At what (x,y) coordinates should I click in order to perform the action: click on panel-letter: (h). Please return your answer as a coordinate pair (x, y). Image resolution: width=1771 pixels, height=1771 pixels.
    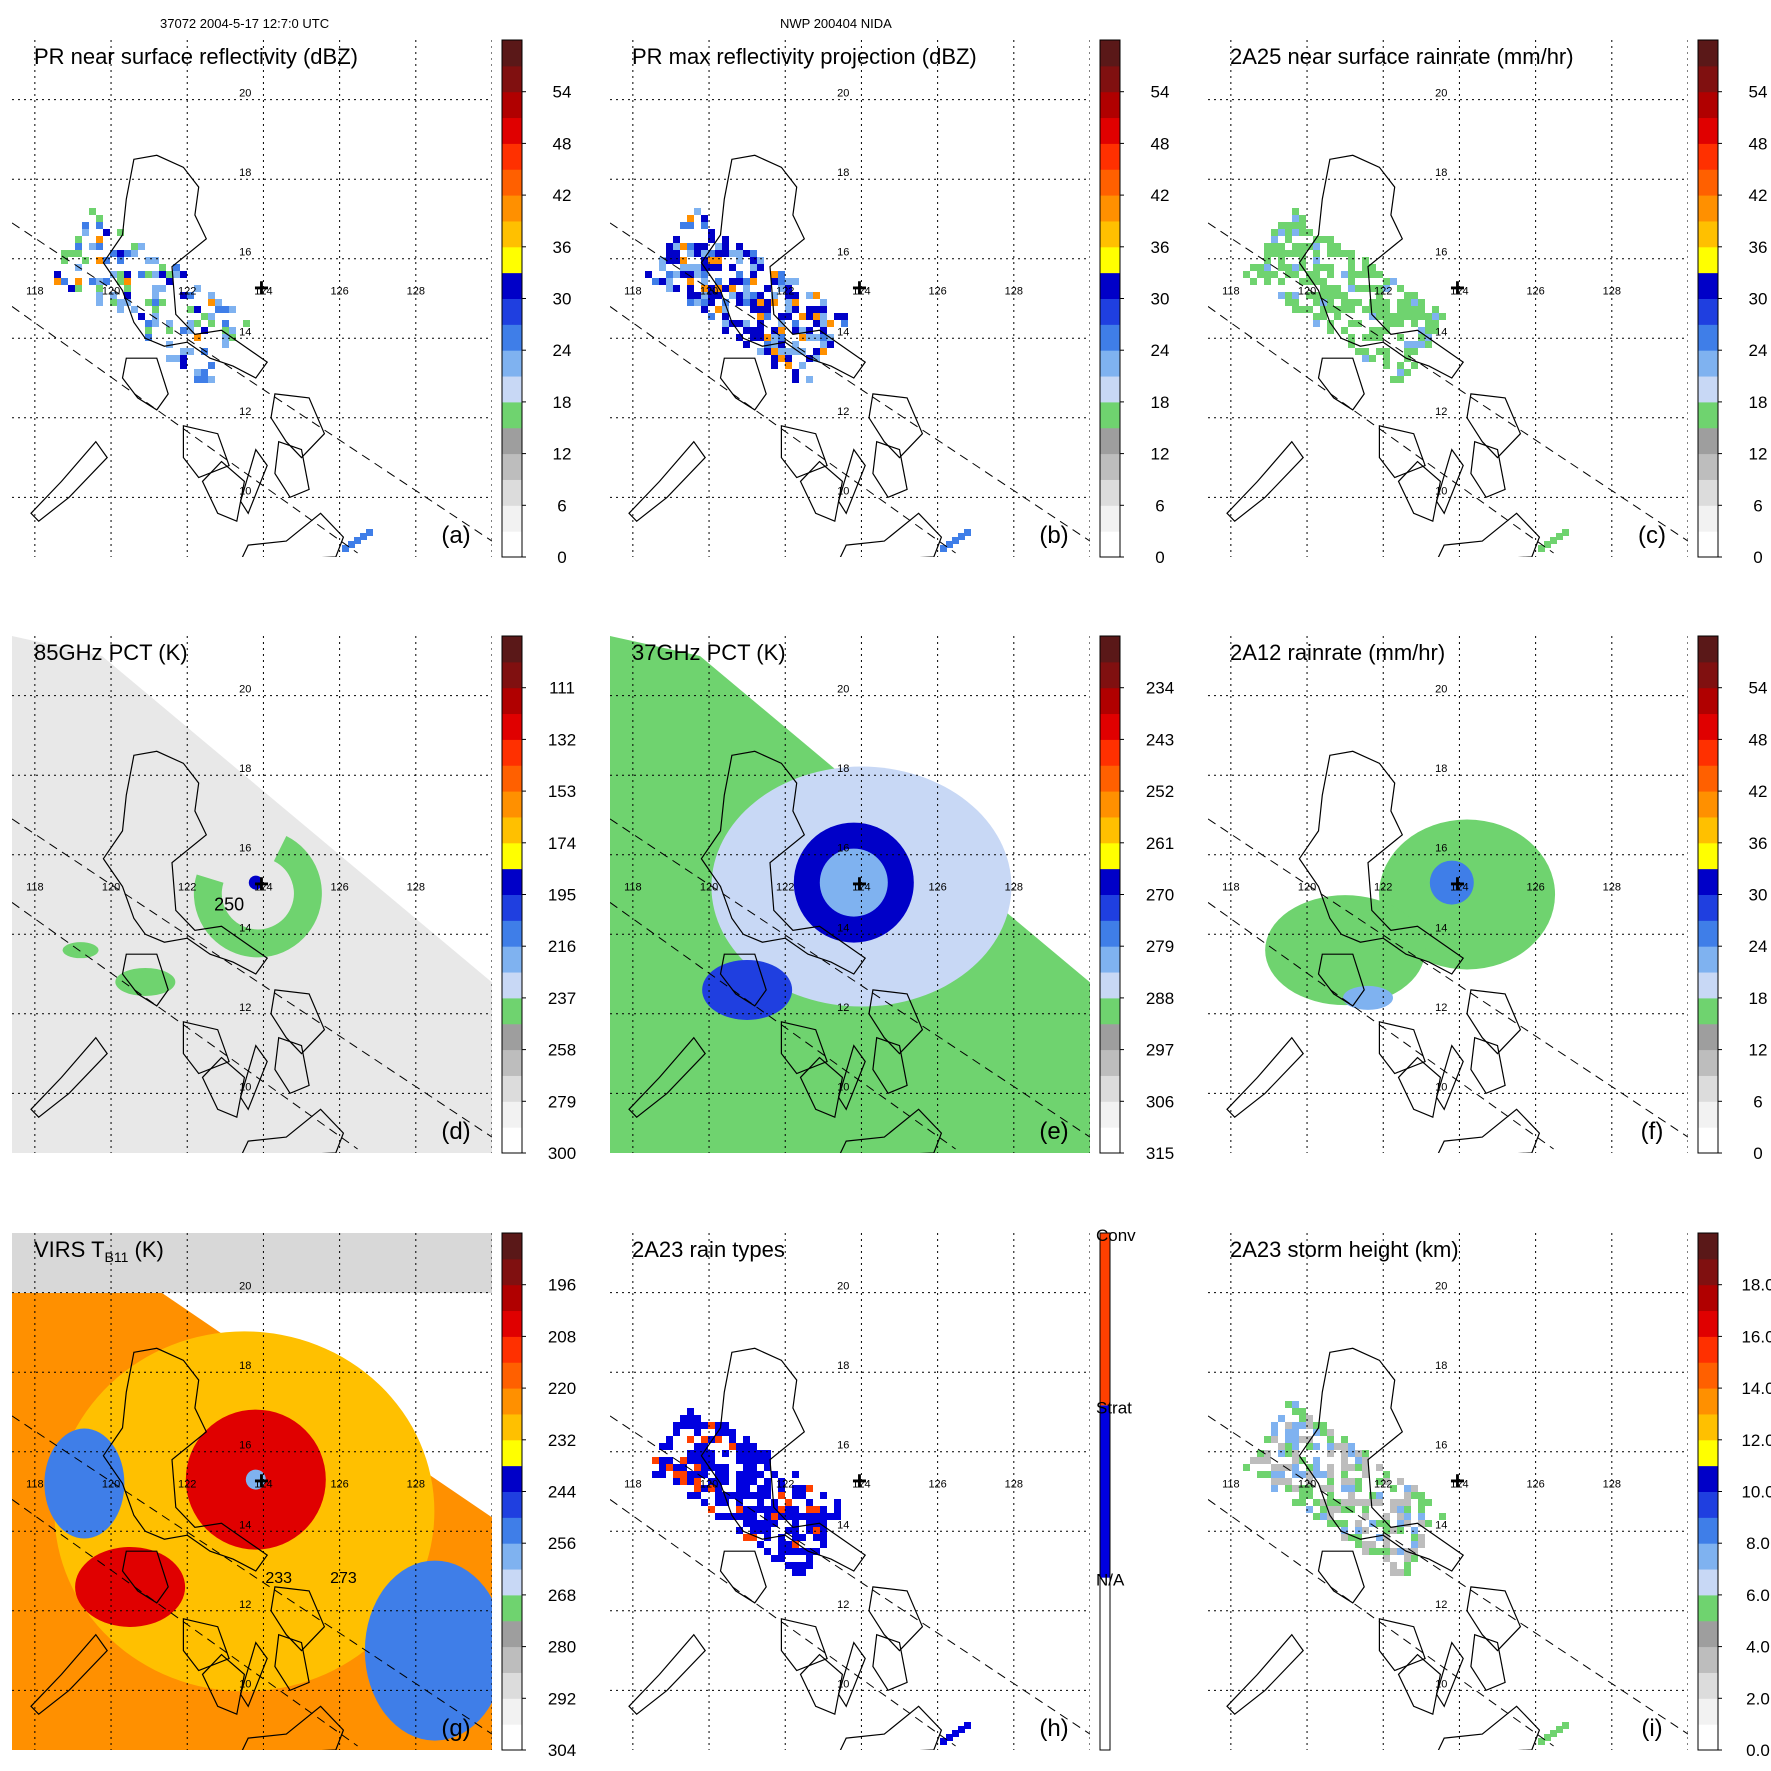
    Looking at the image, I should click on (1053, 1728).